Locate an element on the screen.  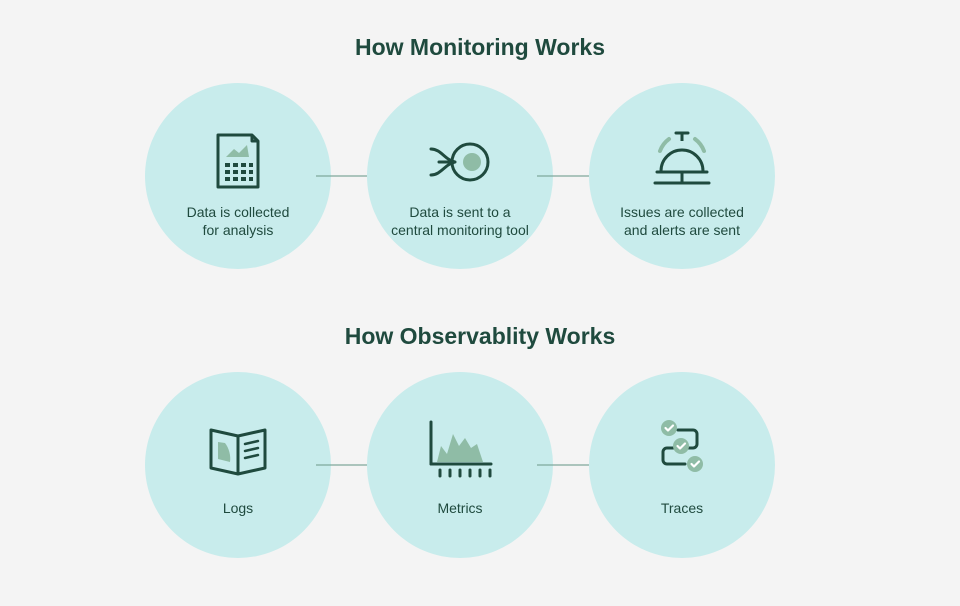
trace-checklist-icon is located at coordinates (682, 451).